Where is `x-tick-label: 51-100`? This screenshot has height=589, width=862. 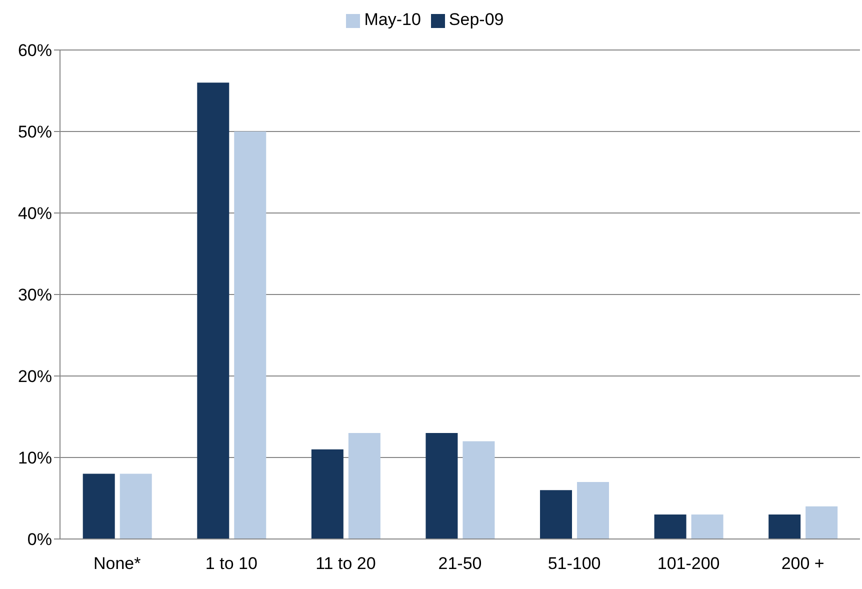
x-tick-label: 51-100 is located at coordinates (574, 564).